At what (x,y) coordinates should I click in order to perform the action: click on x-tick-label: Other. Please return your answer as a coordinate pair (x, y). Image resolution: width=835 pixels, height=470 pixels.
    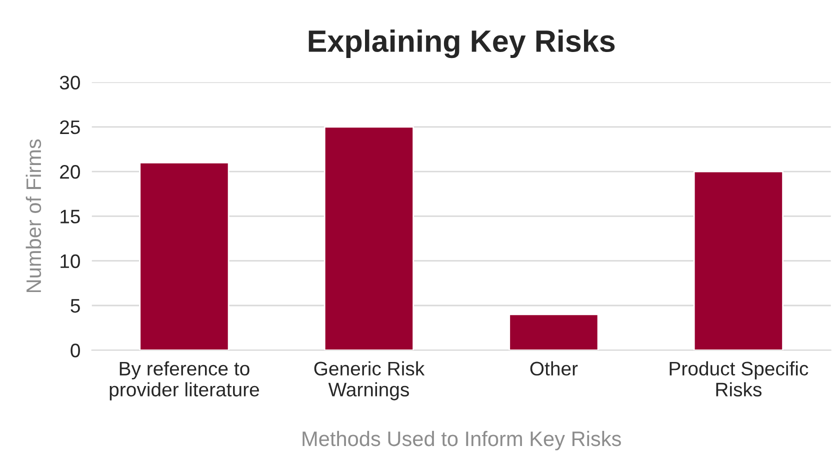
    Looking at the image, I should click on (554, 368).